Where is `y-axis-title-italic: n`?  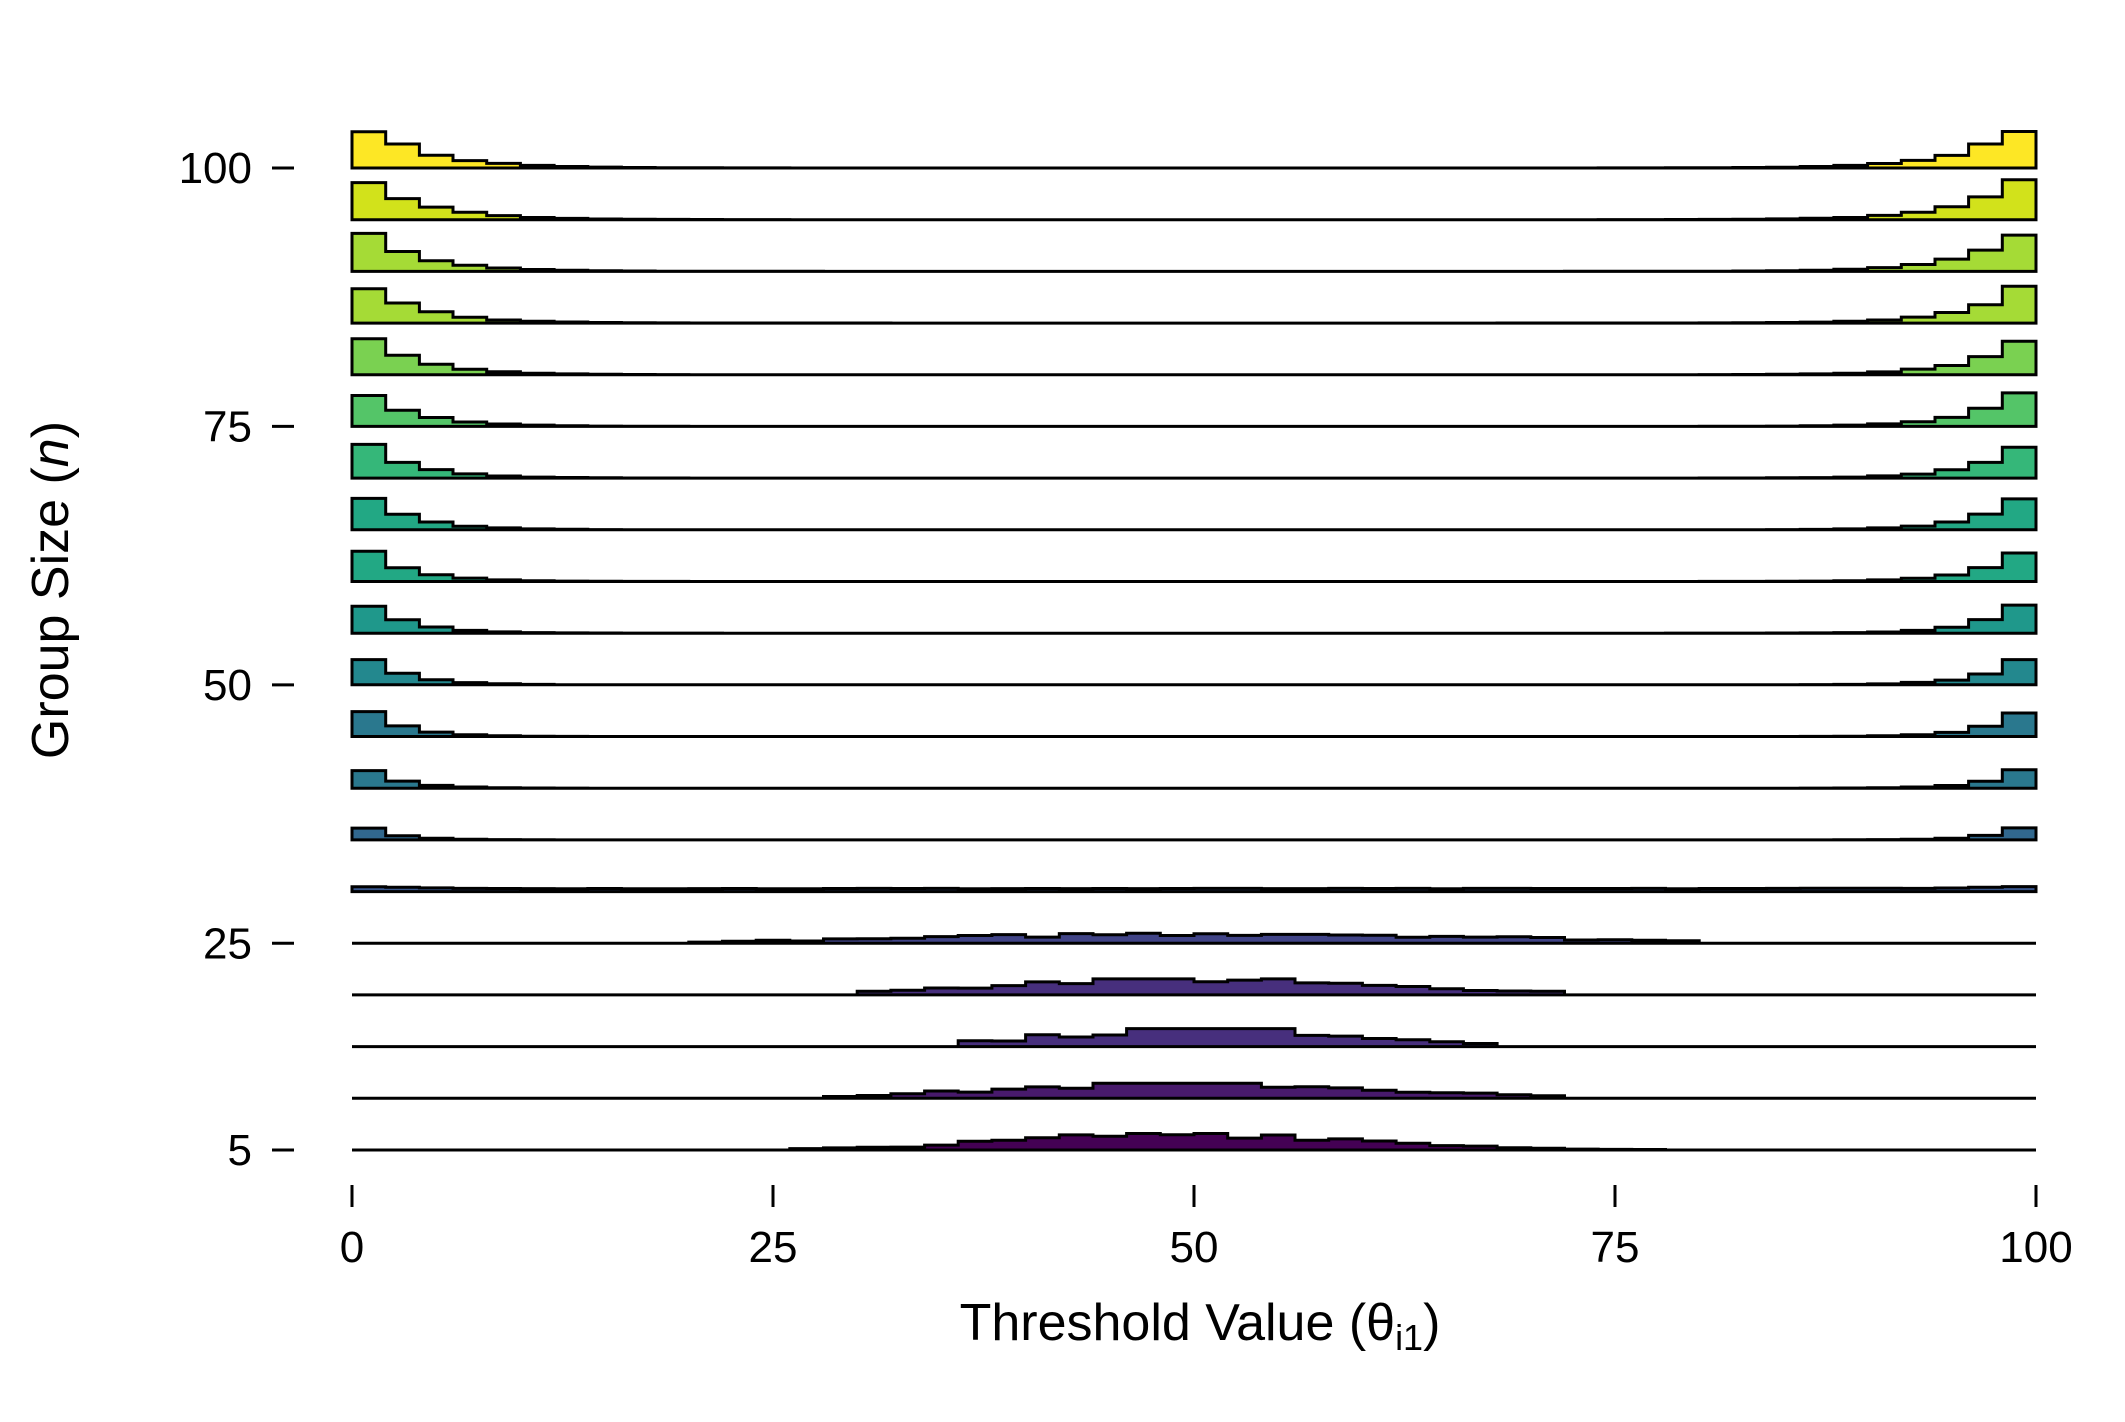
y-axis-title-italic: n is located at coordinates (51, 452).